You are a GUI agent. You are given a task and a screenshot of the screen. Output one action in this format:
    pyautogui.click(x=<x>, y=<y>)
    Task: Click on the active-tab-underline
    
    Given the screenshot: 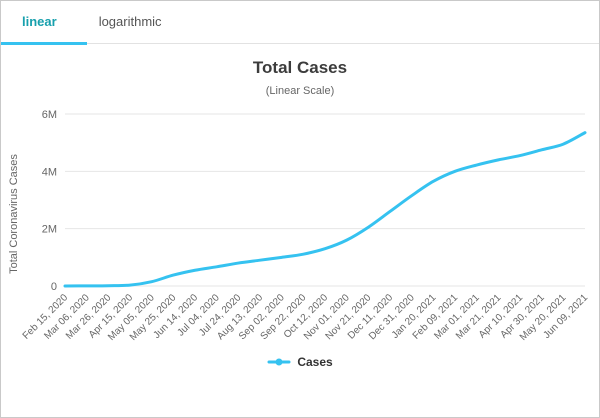 What is the action you would take?
    pyautogui.click(x=44, y=43)
    